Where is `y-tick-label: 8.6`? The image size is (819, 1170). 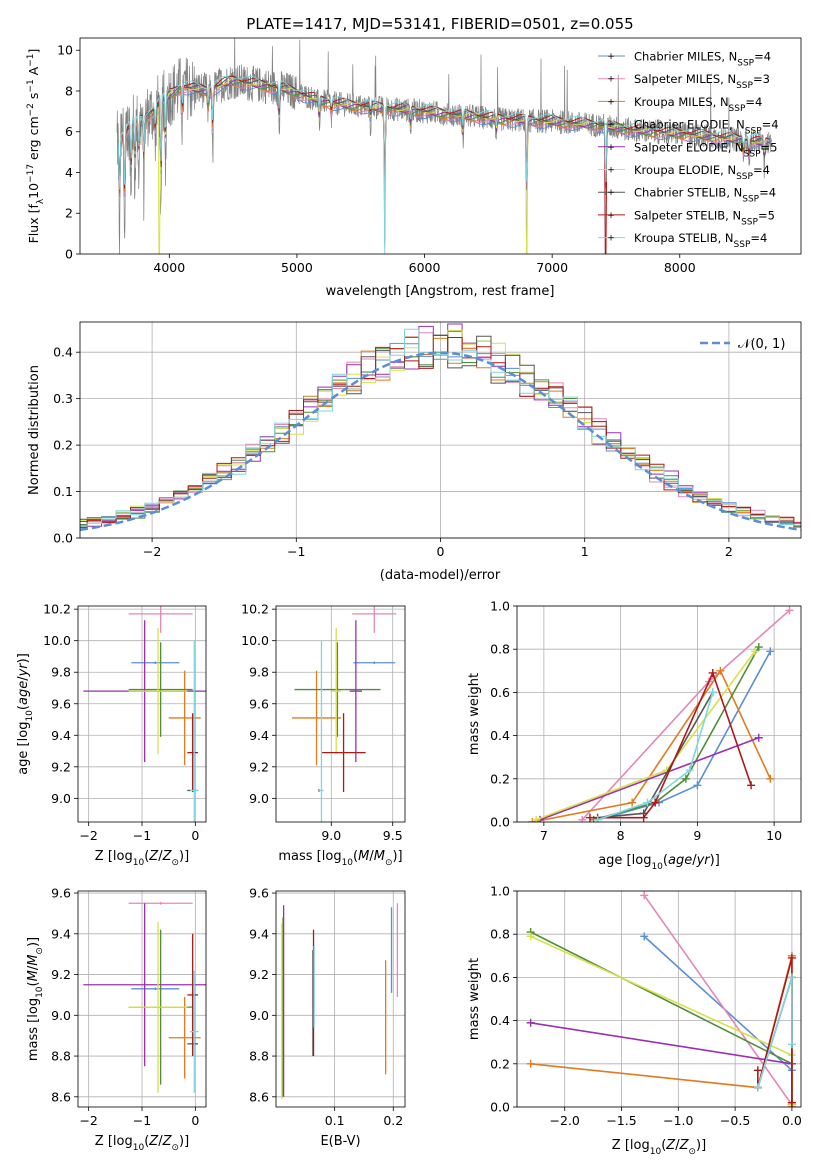
y-tick-label: 8.6 is located at coordinates (61, 1096).